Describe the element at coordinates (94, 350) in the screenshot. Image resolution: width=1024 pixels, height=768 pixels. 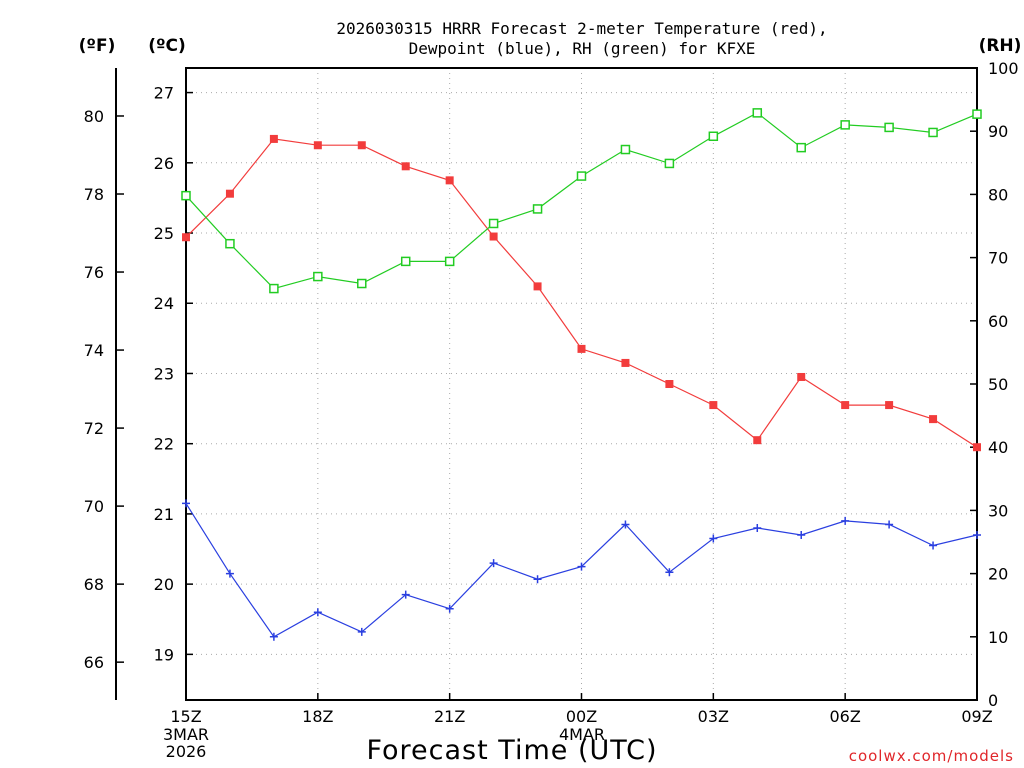
I see `fahrenheit-tick-label: 74` at that location.